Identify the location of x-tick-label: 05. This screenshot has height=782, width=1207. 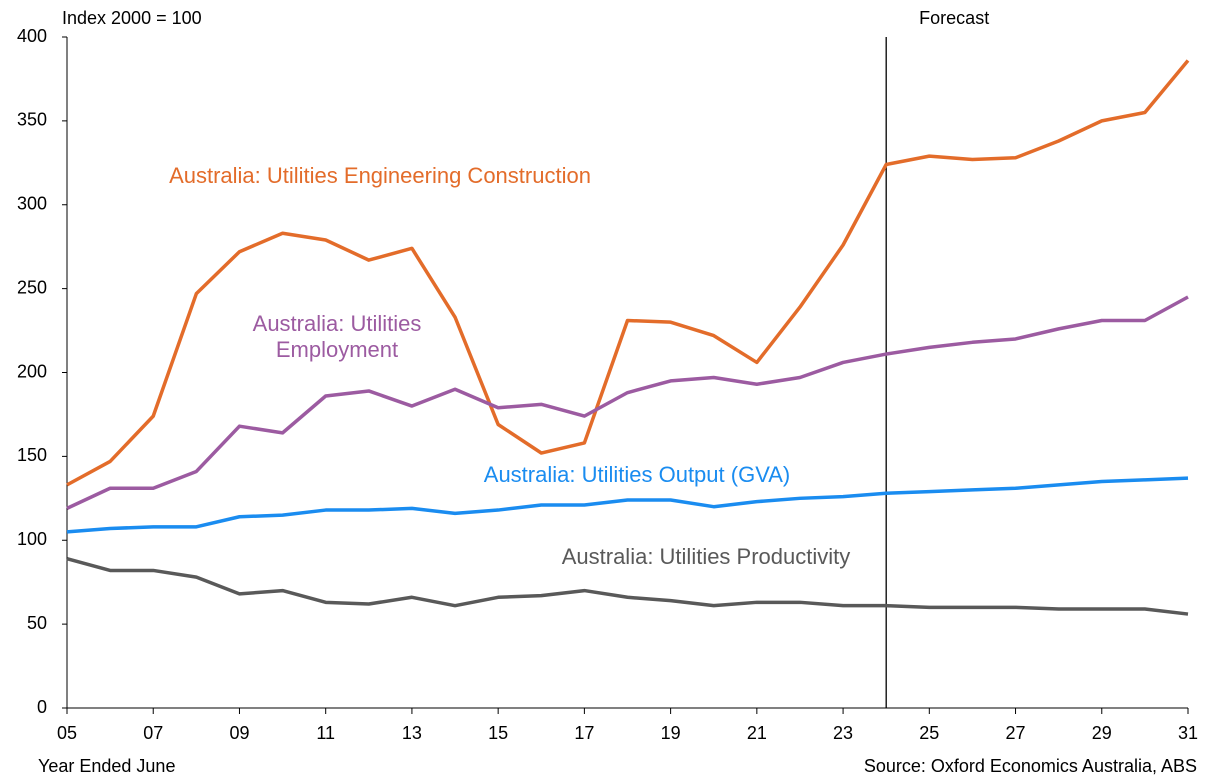
(67, 733).